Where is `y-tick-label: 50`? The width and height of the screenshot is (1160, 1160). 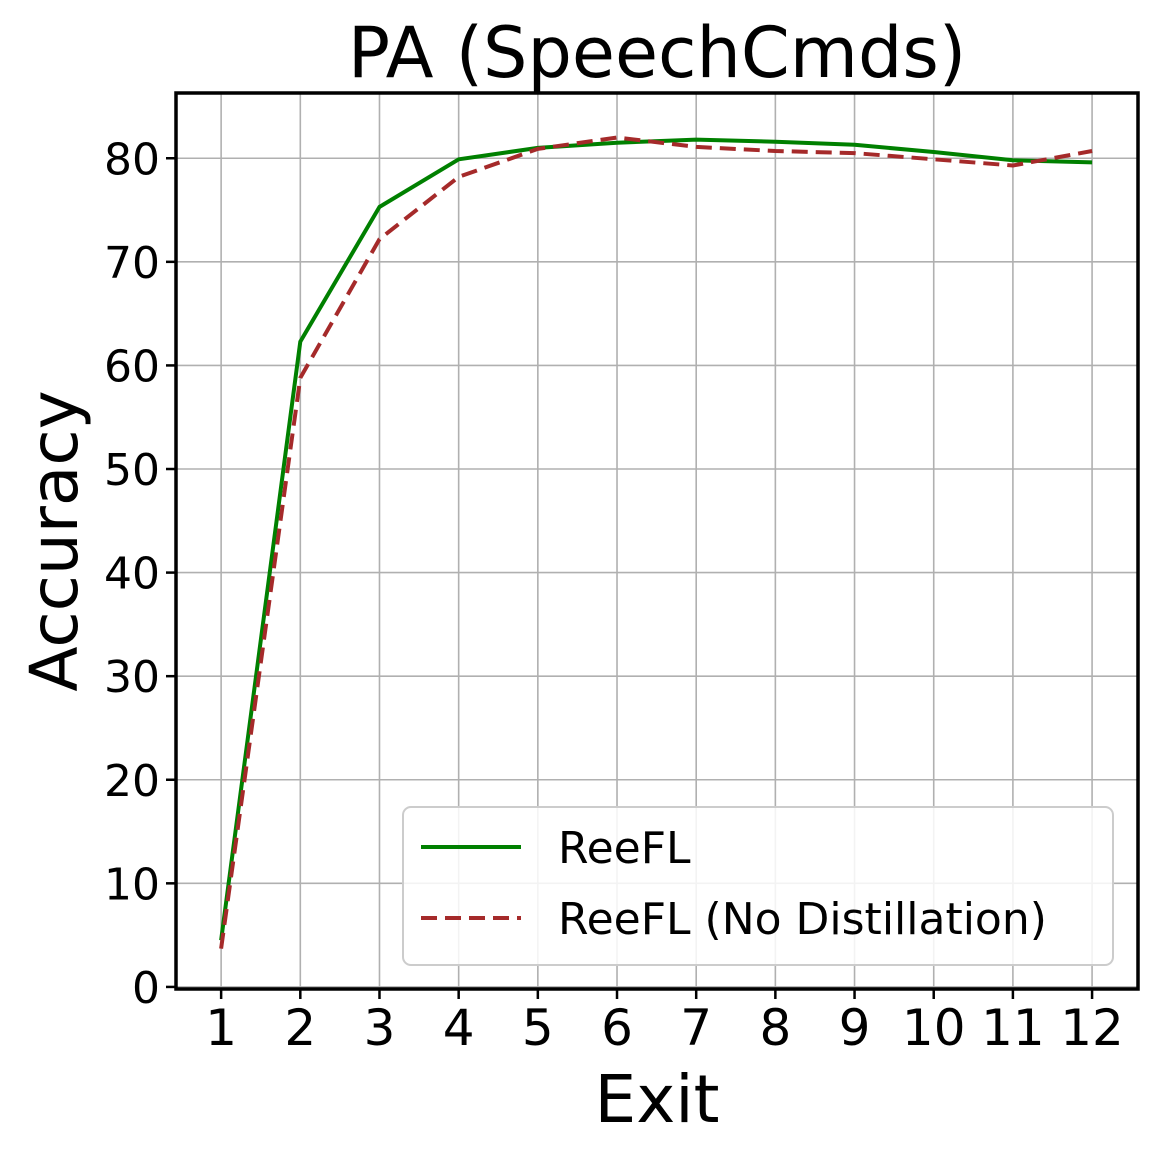
y-tick-label: 50 is located at coordinates (132, 470).